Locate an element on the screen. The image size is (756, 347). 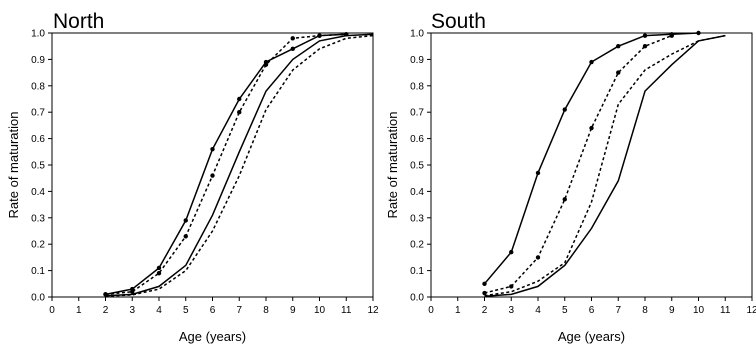
chart-title: North is located at coordinates (78, 21).